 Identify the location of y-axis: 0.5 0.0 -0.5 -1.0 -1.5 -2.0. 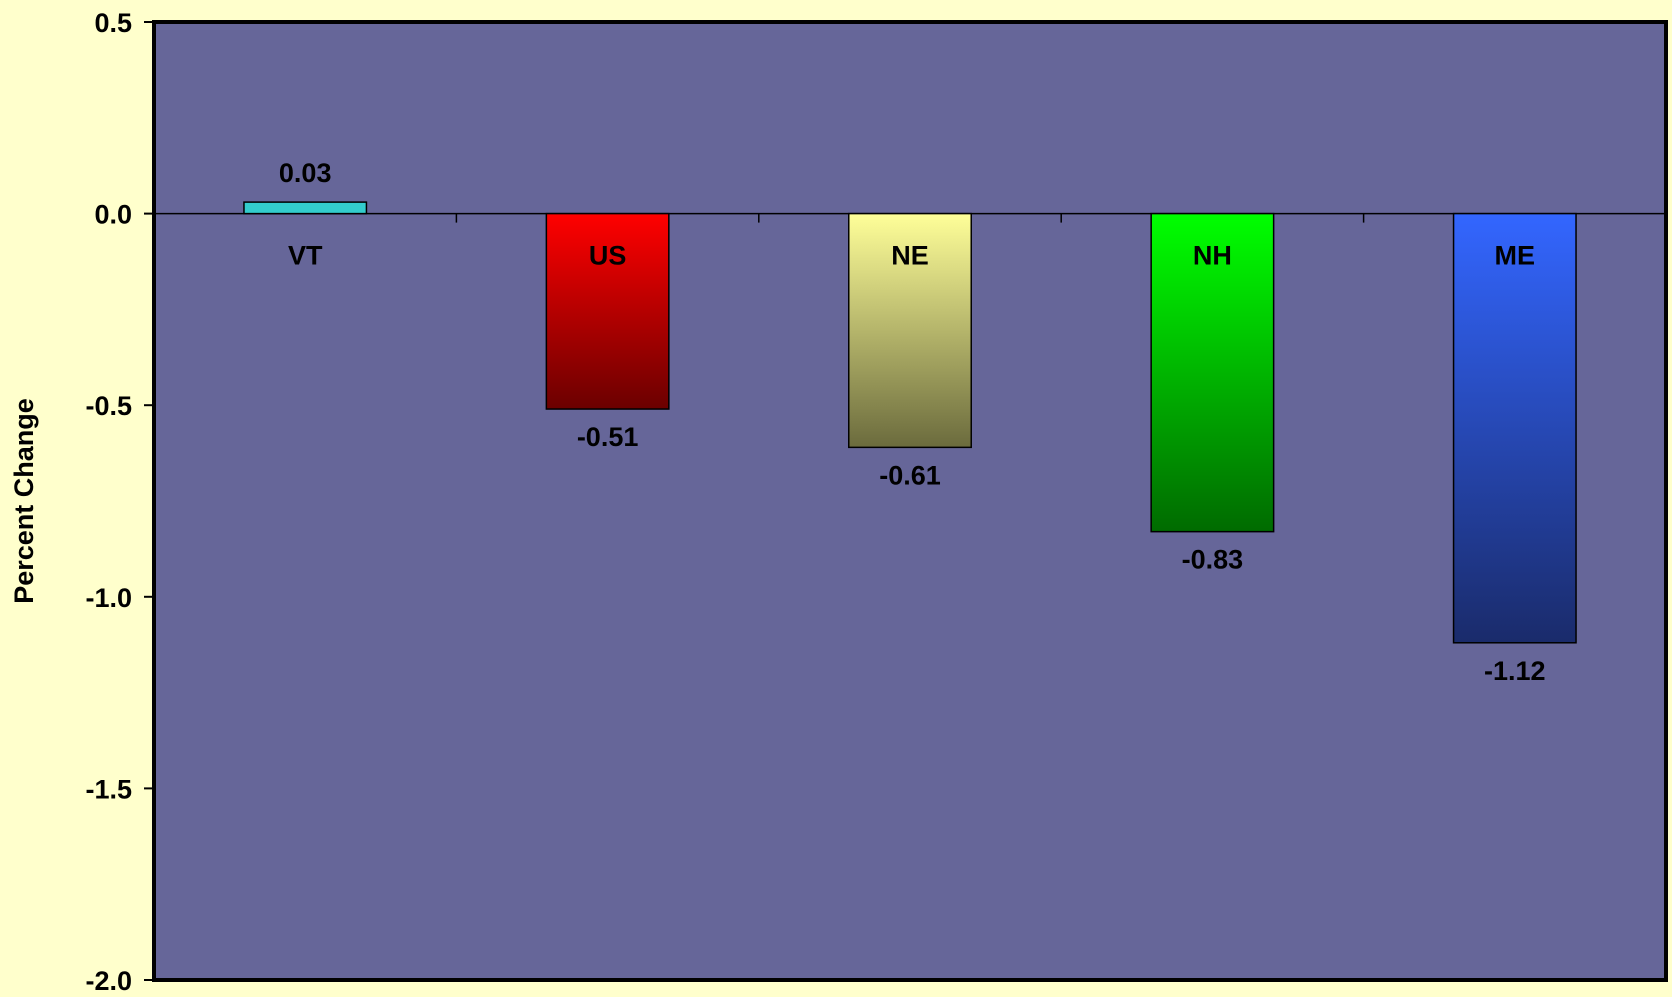
(119, 502).